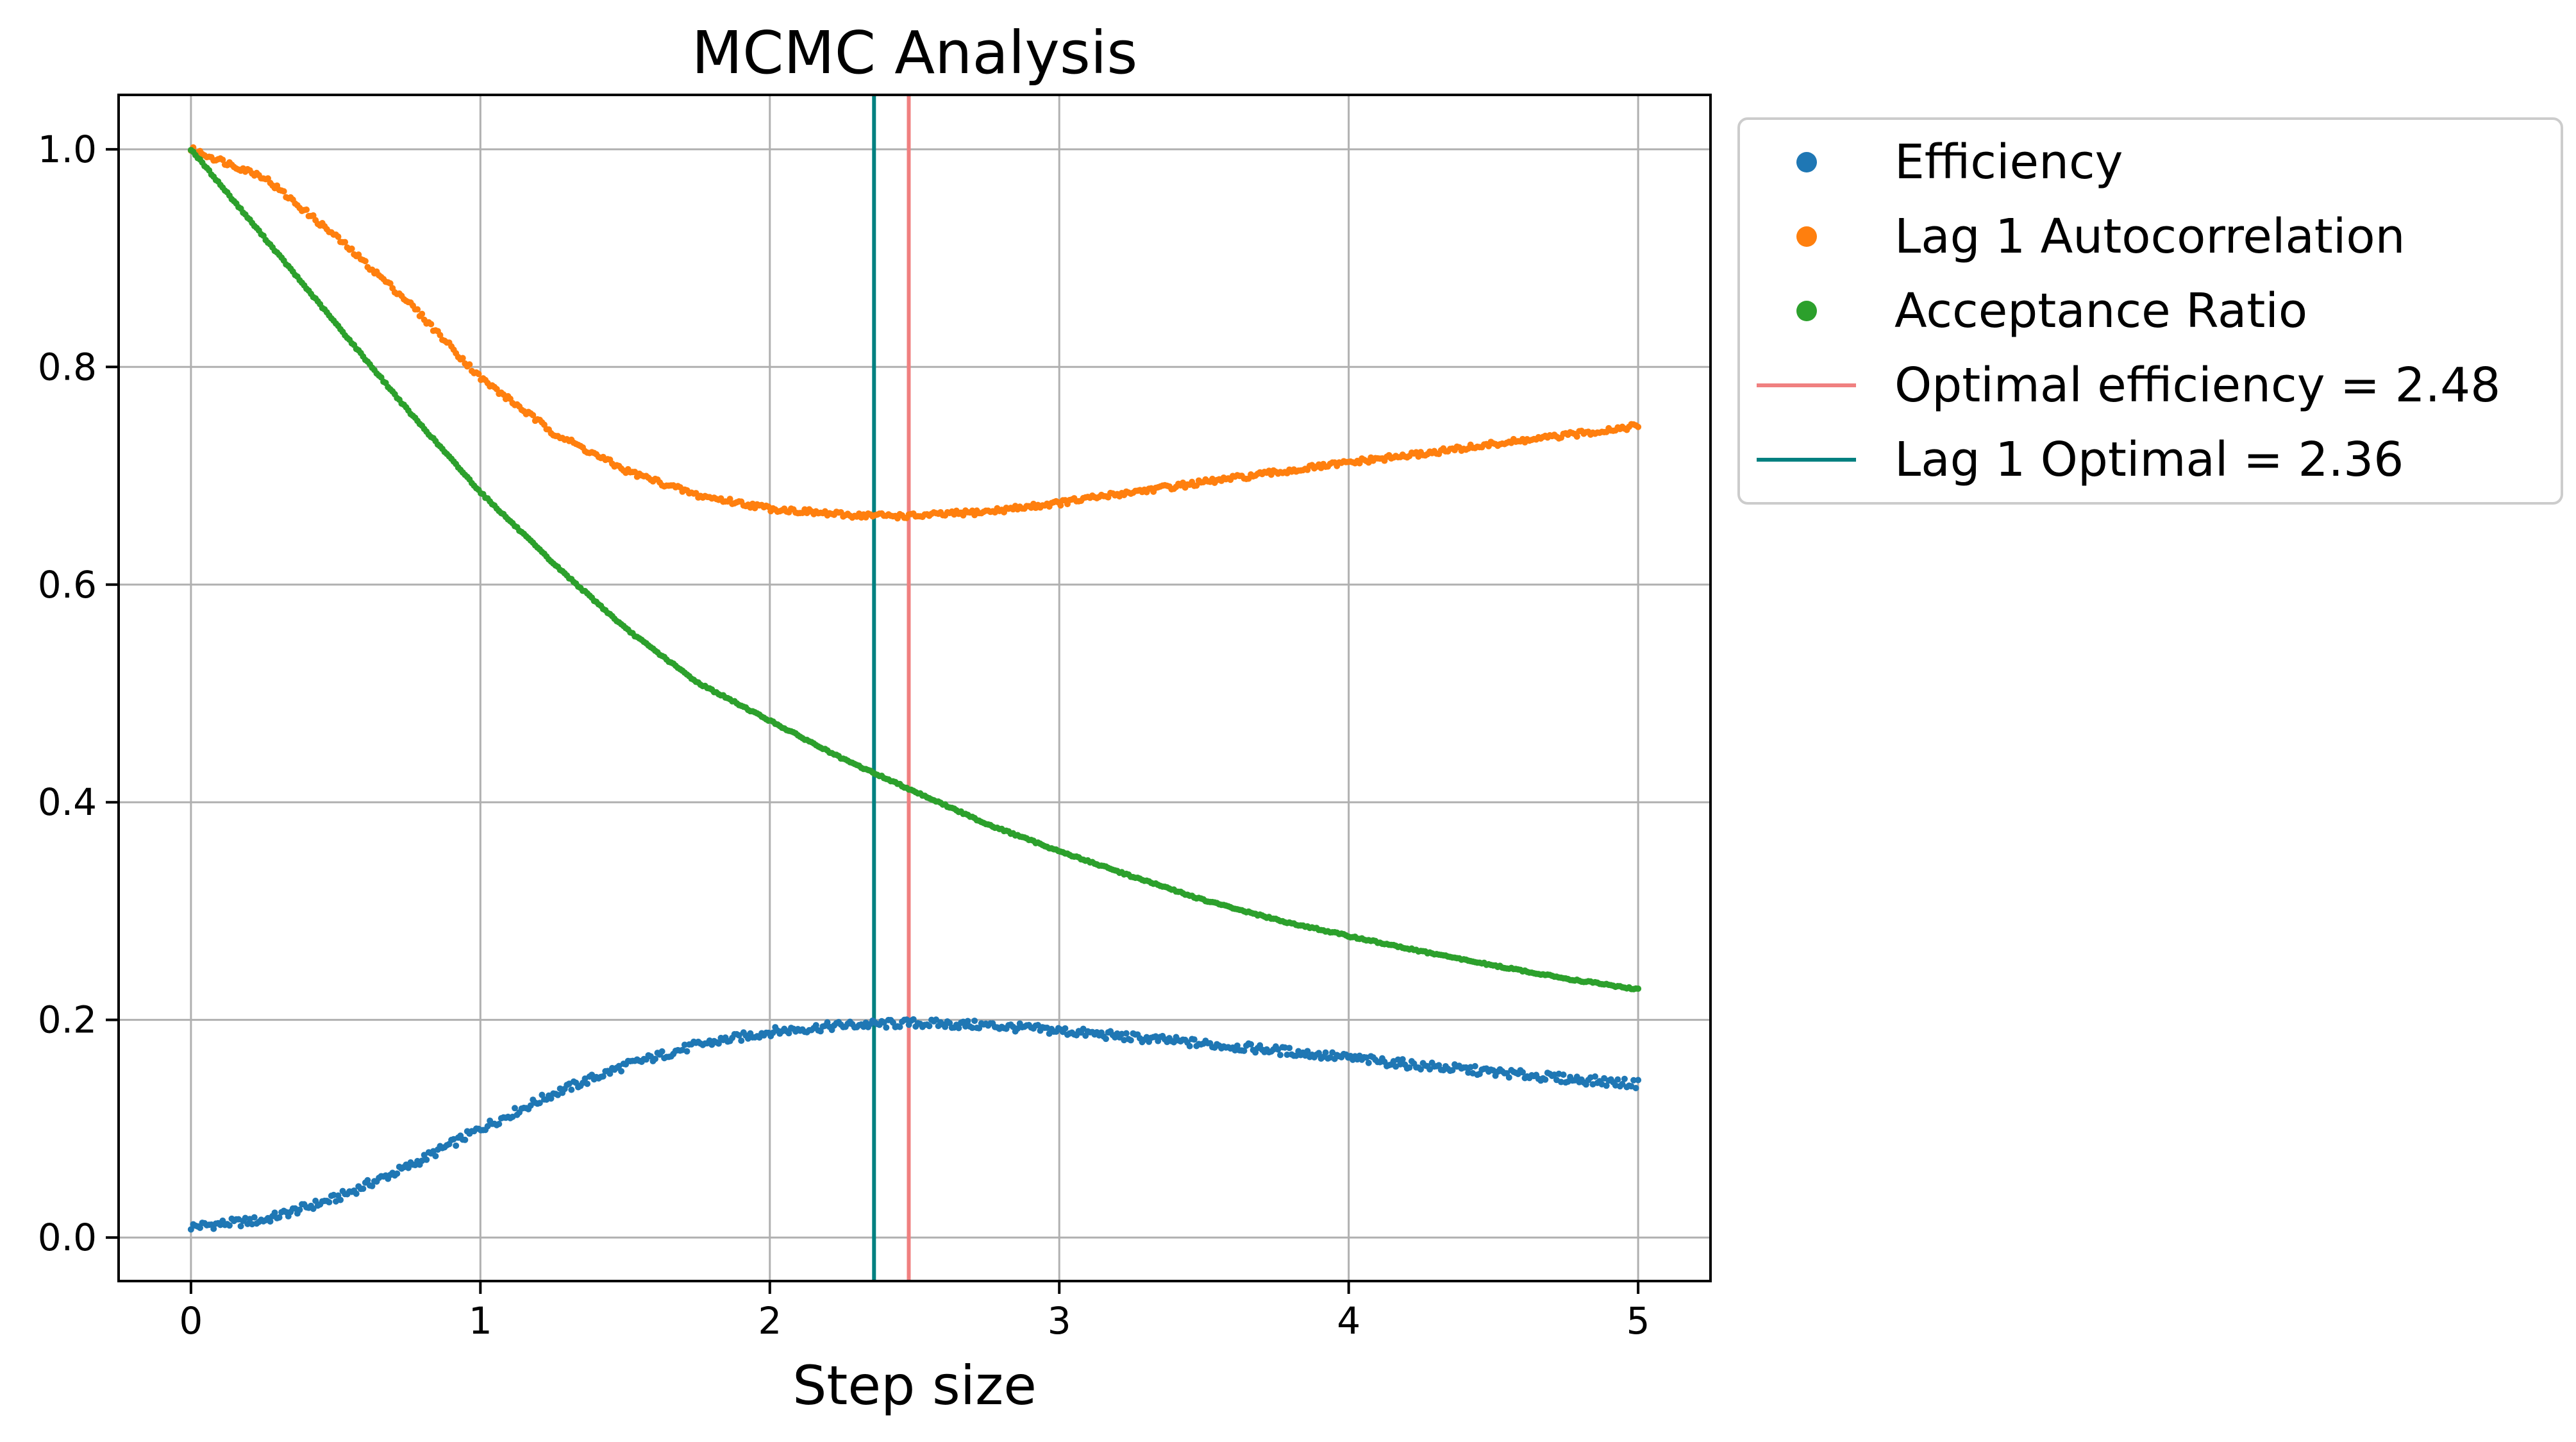 The height and width of the screenshot is (1442, 2576). Describe the element at coordinates (67, 802) in the screenshot. I see `y-tick-label: 0.4` at that location.